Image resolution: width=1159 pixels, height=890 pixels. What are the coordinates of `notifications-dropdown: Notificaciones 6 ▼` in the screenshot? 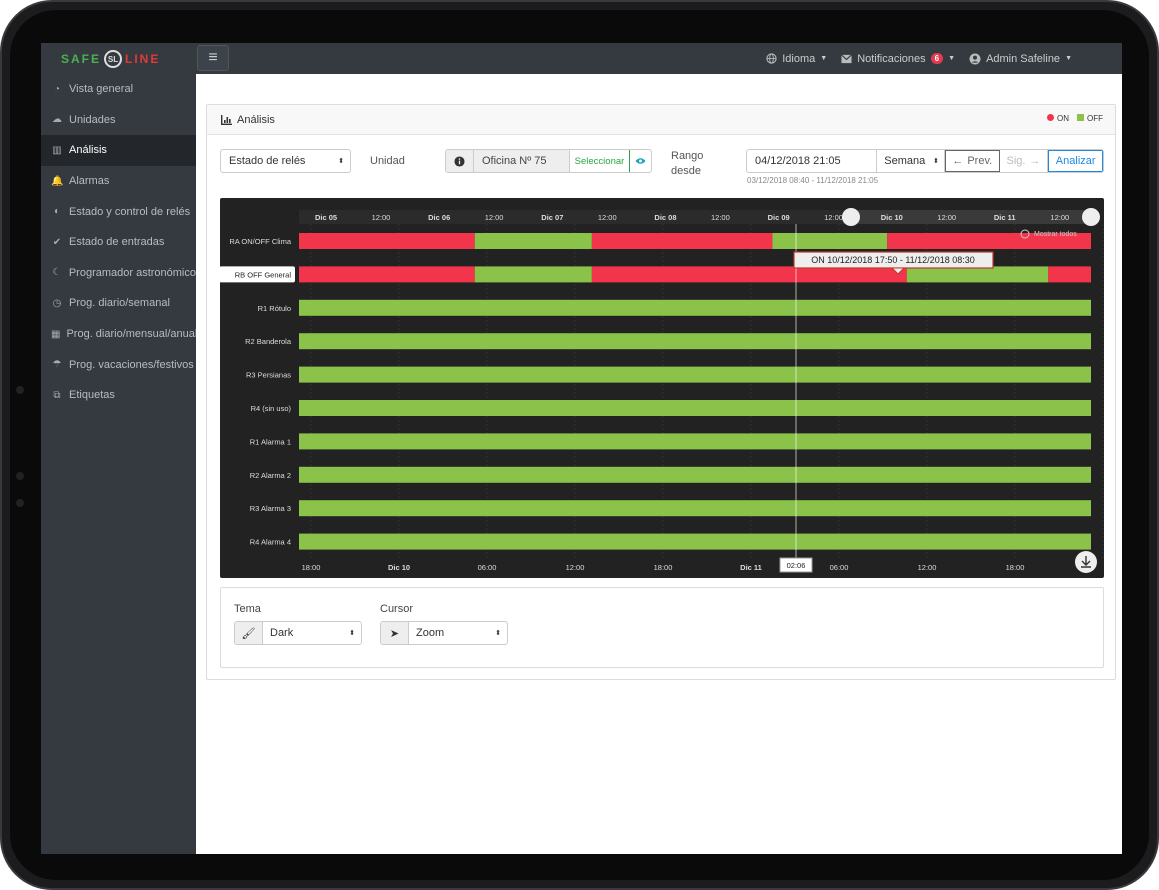 It's located at (898, 59).